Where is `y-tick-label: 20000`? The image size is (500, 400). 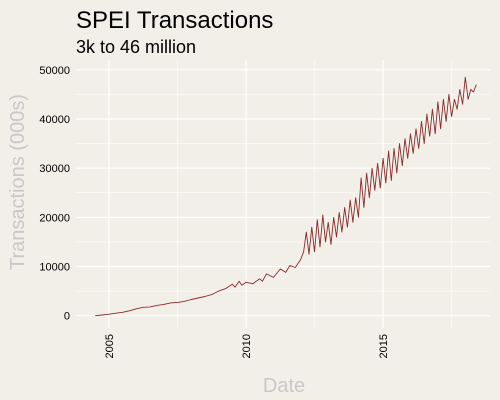
y-tick-label: 20000 is located at coordinates (54, 218).